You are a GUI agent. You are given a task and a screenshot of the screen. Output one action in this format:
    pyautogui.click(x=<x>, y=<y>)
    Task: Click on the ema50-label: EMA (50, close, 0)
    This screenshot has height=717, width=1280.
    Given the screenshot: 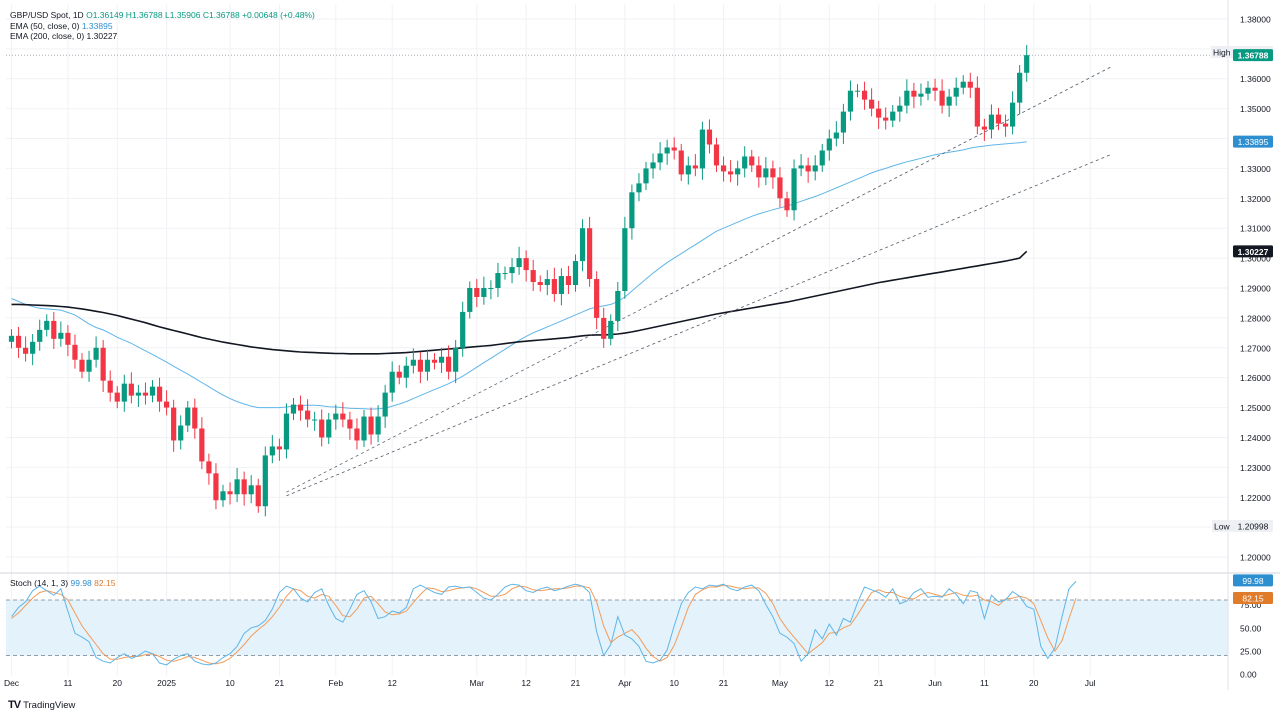 What is the action you would take?
    pyautogui.click(x=45, y=25)
    